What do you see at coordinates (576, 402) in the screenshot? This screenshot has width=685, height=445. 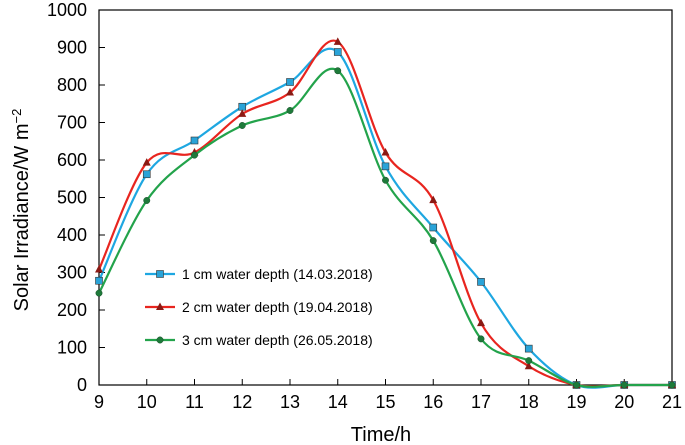 I see `x-tick-label: 19` at bounding box center [576, 402].